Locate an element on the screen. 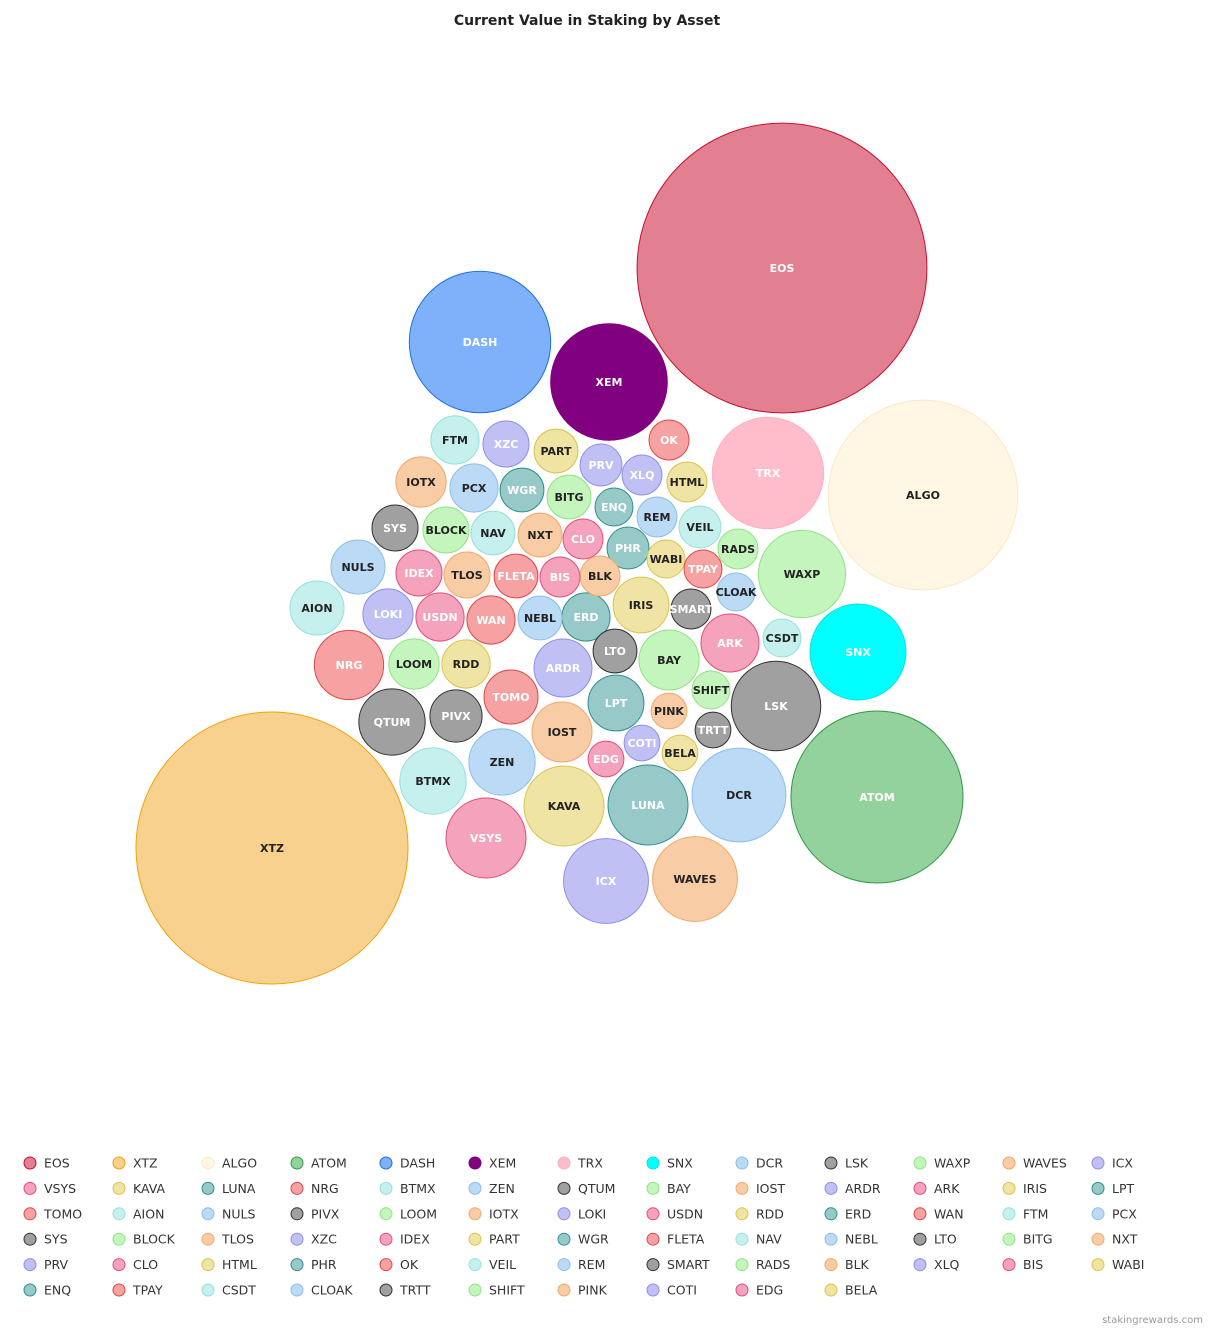  legend-label: CLO is located at coordinates (145, 1264).